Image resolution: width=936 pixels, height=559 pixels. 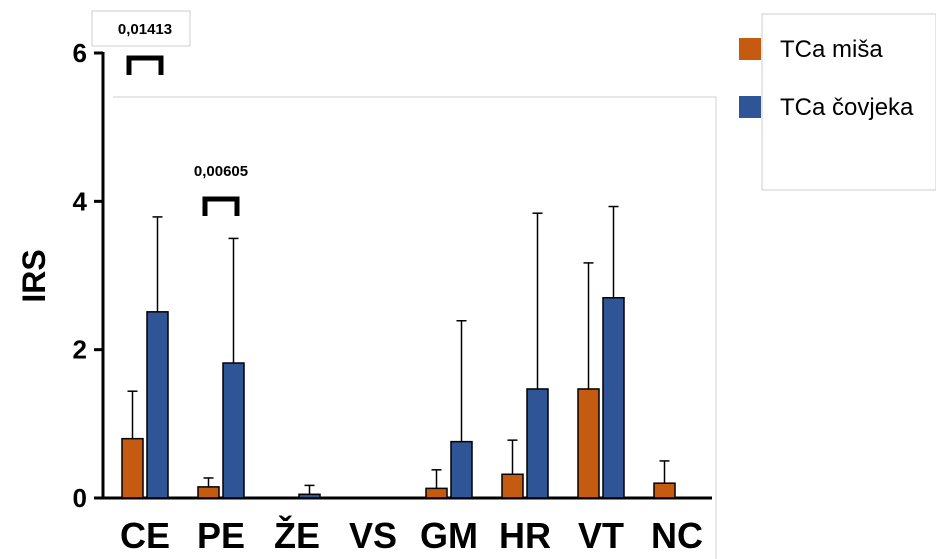 What do you see at coordinates (145, 65) in the screenshot?
I see `significance-bracket-ce` at bounding box center [145, 65].